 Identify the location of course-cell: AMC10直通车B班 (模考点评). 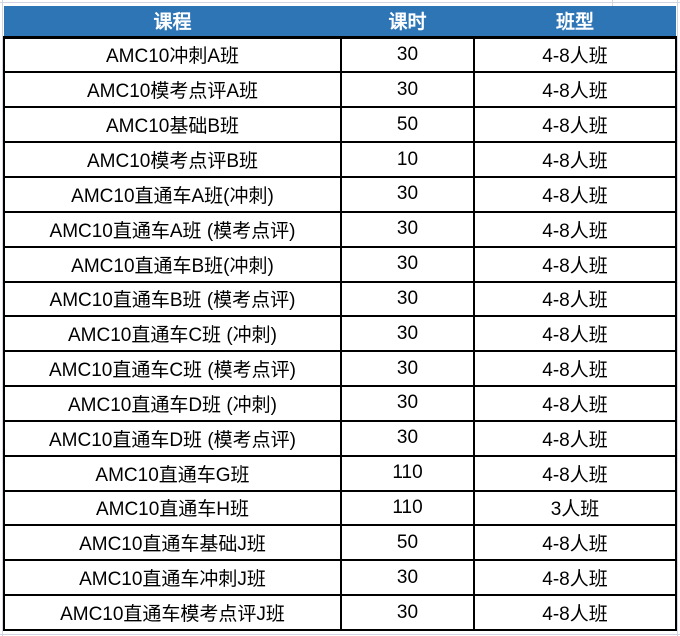
(172, 299).